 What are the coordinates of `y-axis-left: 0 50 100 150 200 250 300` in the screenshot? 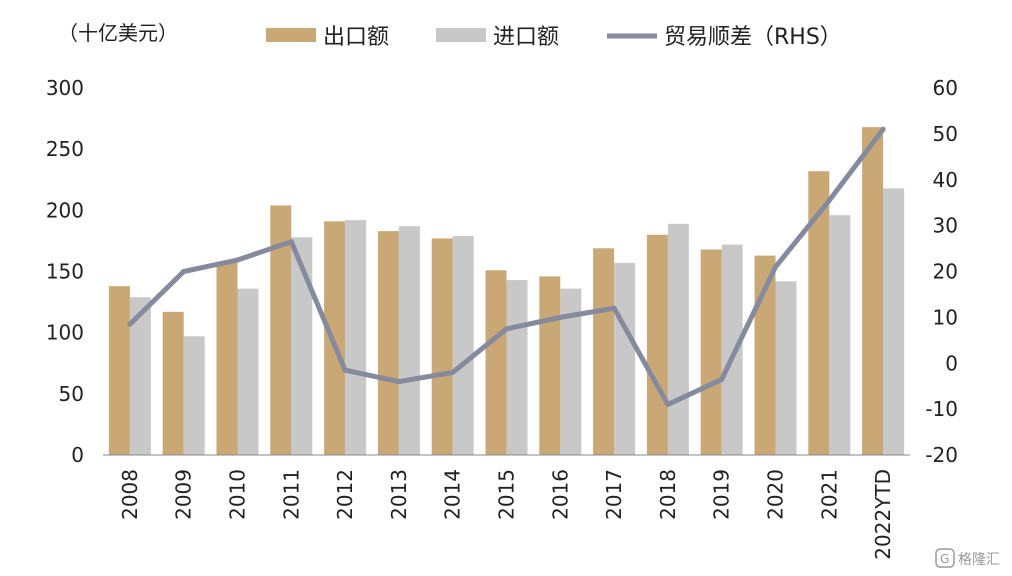 It's located at (65, 271).